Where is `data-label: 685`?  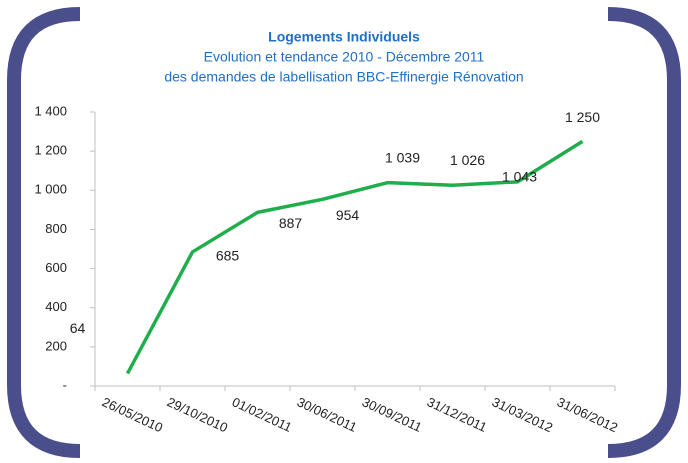
data-label: 685 is located at coordinates (228, 256).